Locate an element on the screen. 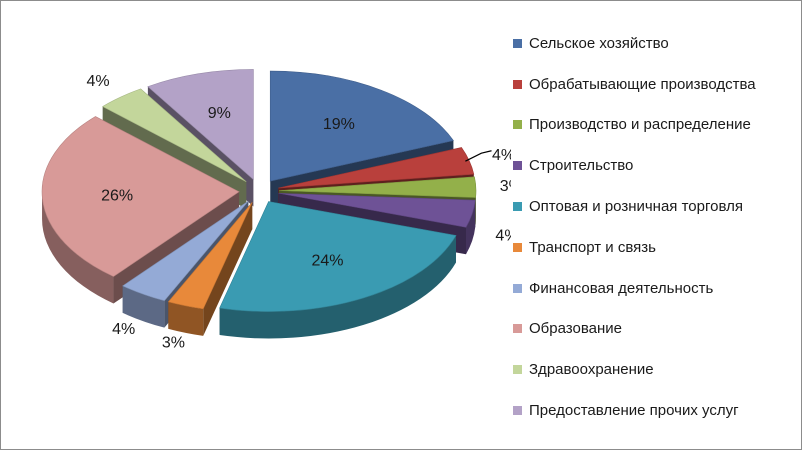 Image resolution: width=802 pixels, height=450 pixels. legend-item: Здравоохранение is located at coordinates (655, 369).